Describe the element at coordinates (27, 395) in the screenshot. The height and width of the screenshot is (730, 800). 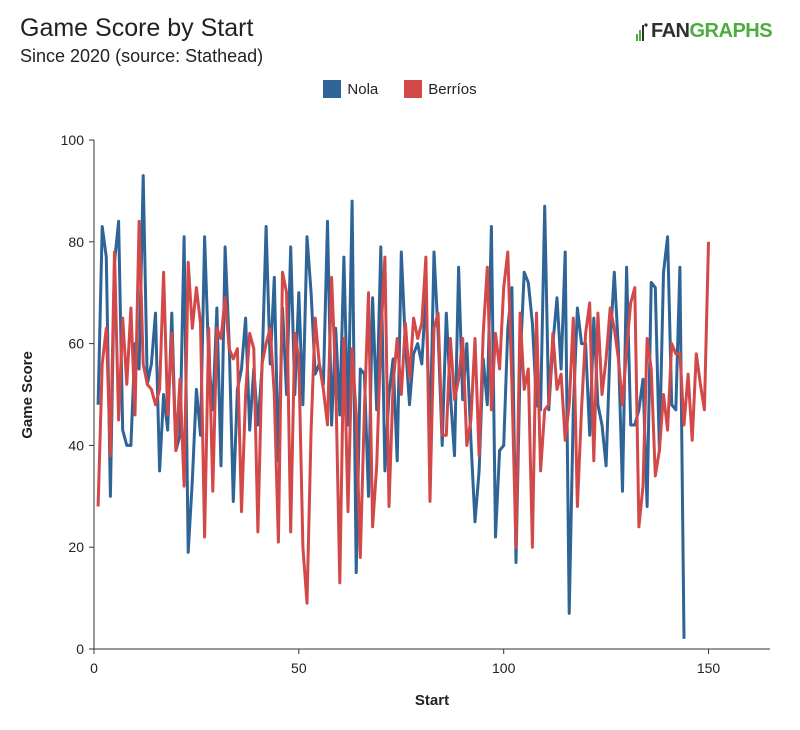
I see `y-axis-label: Game Score` at that location.